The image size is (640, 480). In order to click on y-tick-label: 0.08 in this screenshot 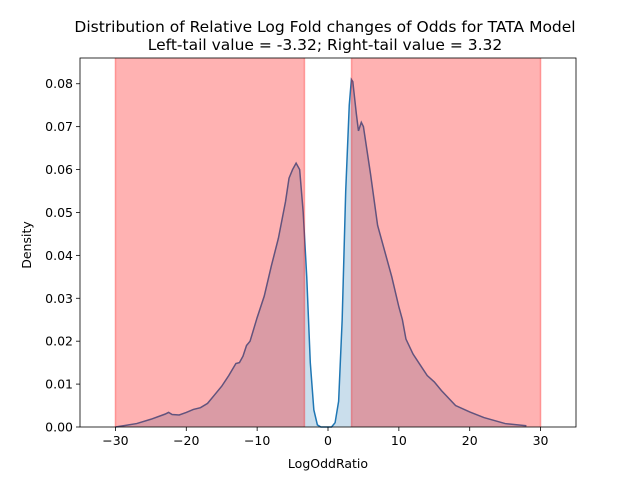, I will do `click(59, 83)`.